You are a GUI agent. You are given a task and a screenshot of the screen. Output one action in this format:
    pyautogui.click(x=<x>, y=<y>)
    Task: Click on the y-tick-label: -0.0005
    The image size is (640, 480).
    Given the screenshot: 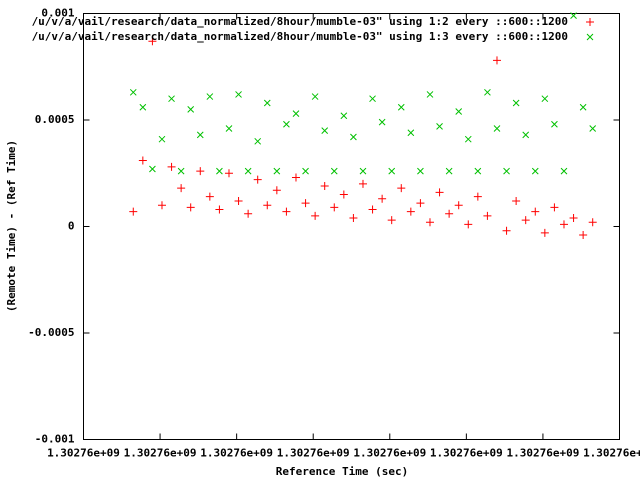 What is the action you would take?
    pyautogui.click(x=51, y=332)
    